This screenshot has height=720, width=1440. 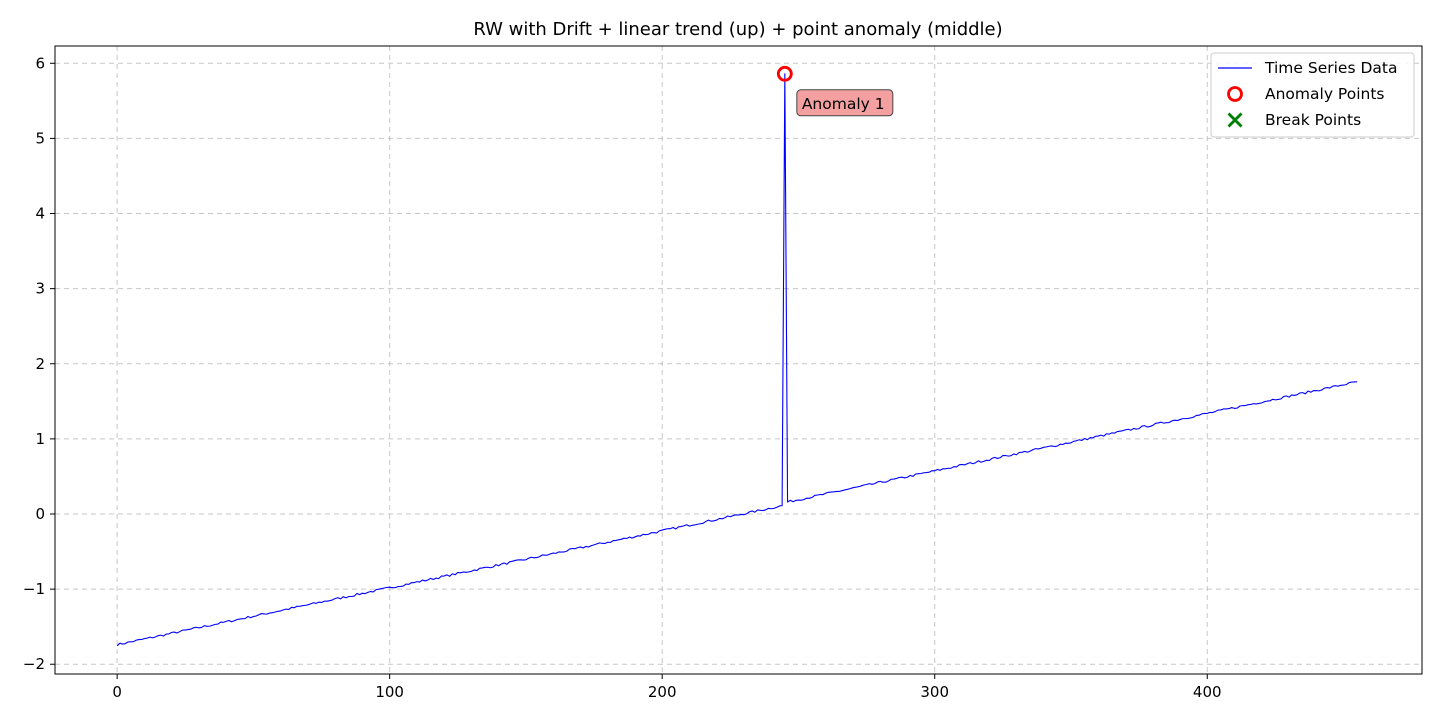 I want to click on anomaly-annotation-label: Anomaly 1, so click(x=843, y=104).